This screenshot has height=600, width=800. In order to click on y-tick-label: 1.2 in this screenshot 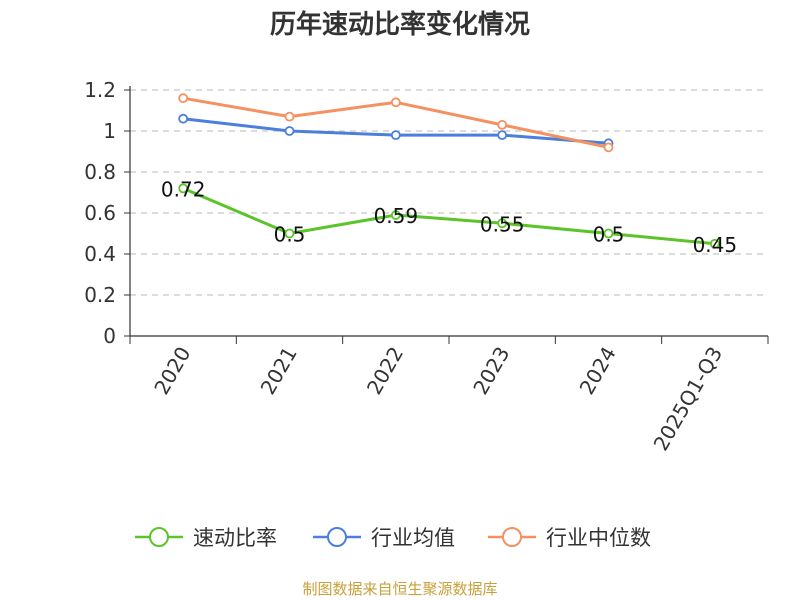, I will do `click(100, 90)`.